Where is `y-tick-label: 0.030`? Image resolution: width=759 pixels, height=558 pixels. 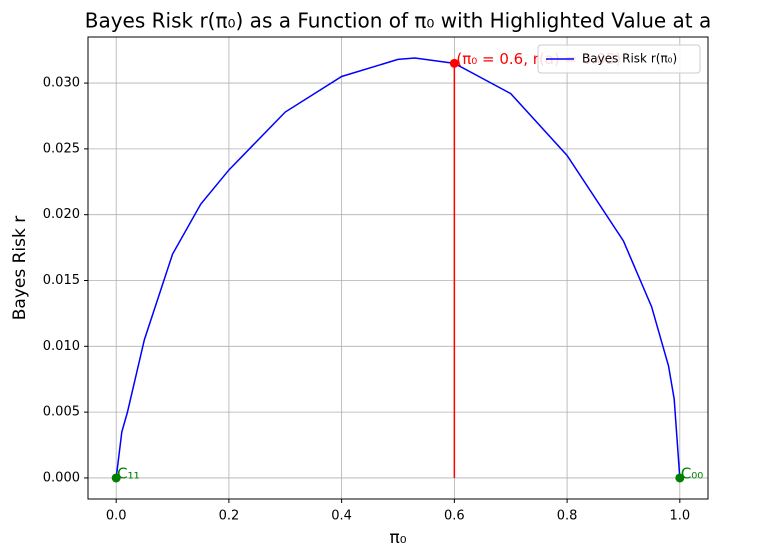
y-tick-label: 0.030 is located at coordinates (61, 83).